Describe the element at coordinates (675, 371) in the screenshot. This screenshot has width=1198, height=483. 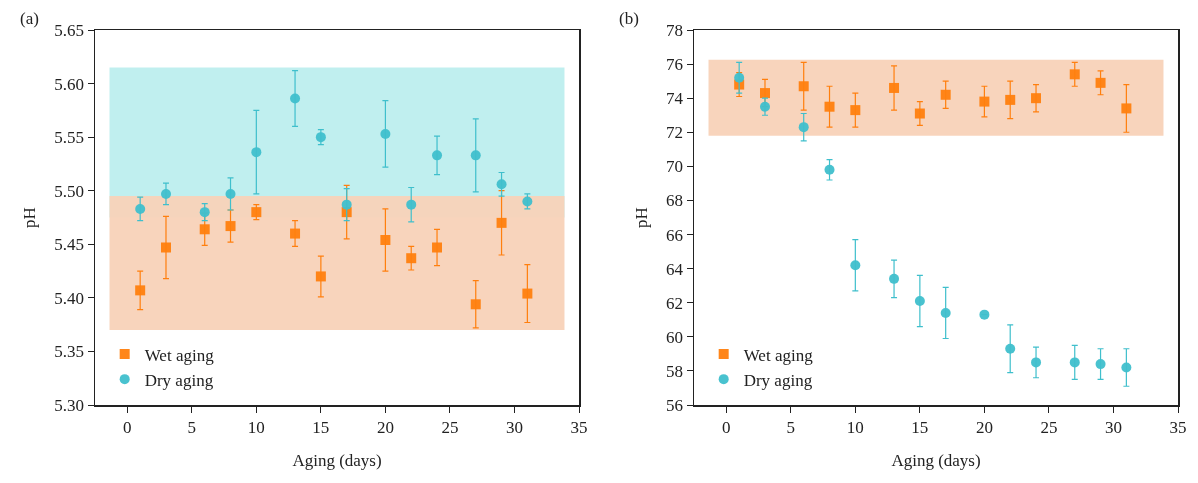
I see `y-tick-label: 58` at that location.